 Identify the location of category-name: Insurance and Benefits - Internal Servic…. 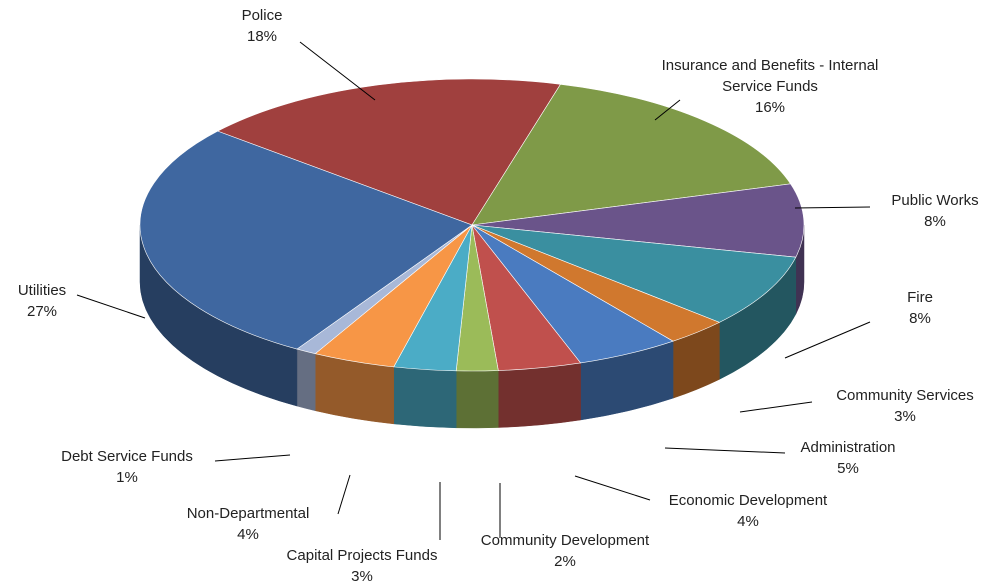
(770, 76).